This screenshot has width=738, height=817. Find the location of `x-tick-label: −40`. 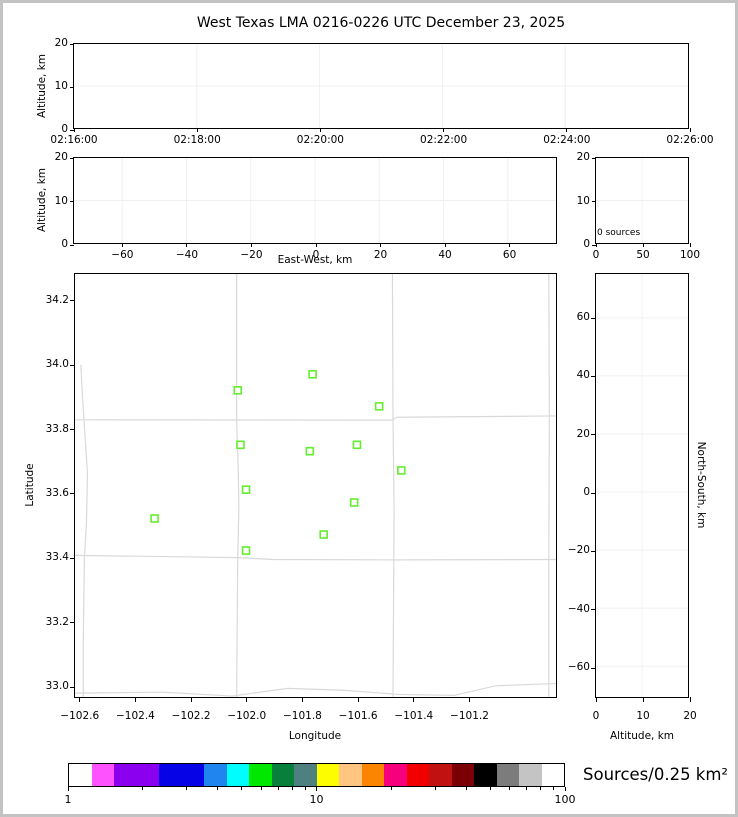

x-tick-label: −40 is located at coordinates (187, 255).